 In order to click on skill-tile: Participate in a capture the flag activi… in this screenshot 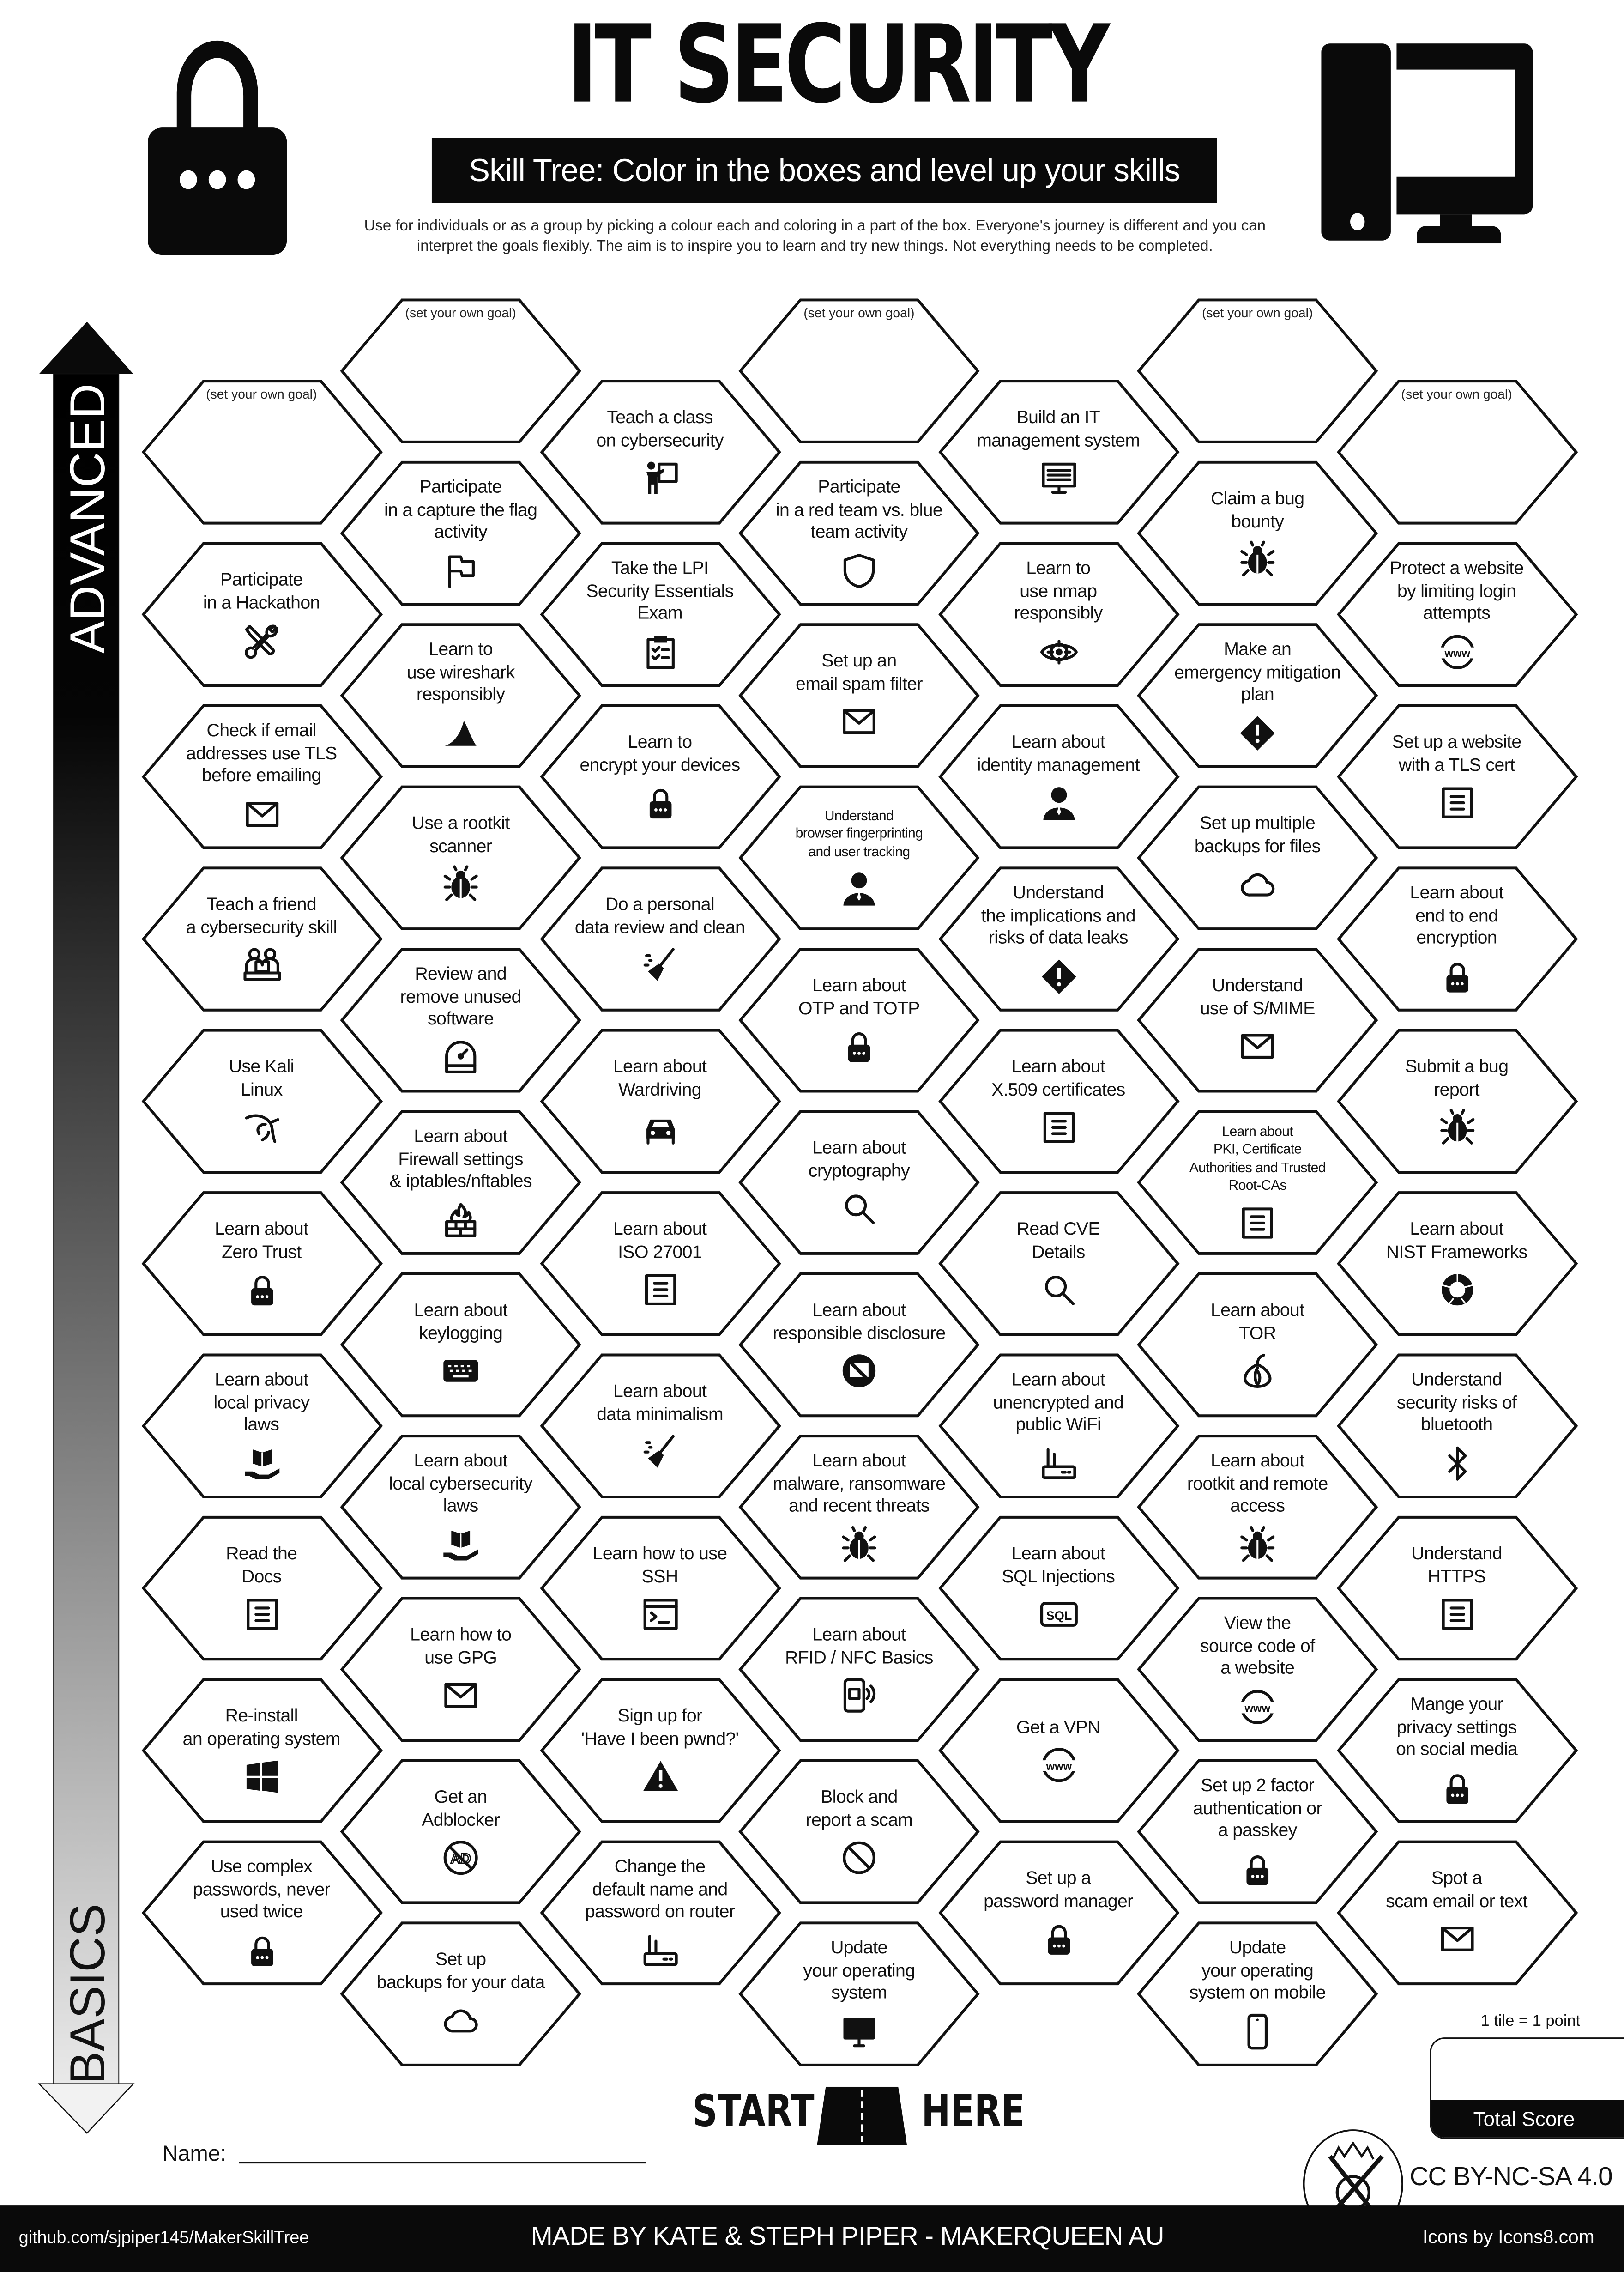, I will do `click(460, 533)`.